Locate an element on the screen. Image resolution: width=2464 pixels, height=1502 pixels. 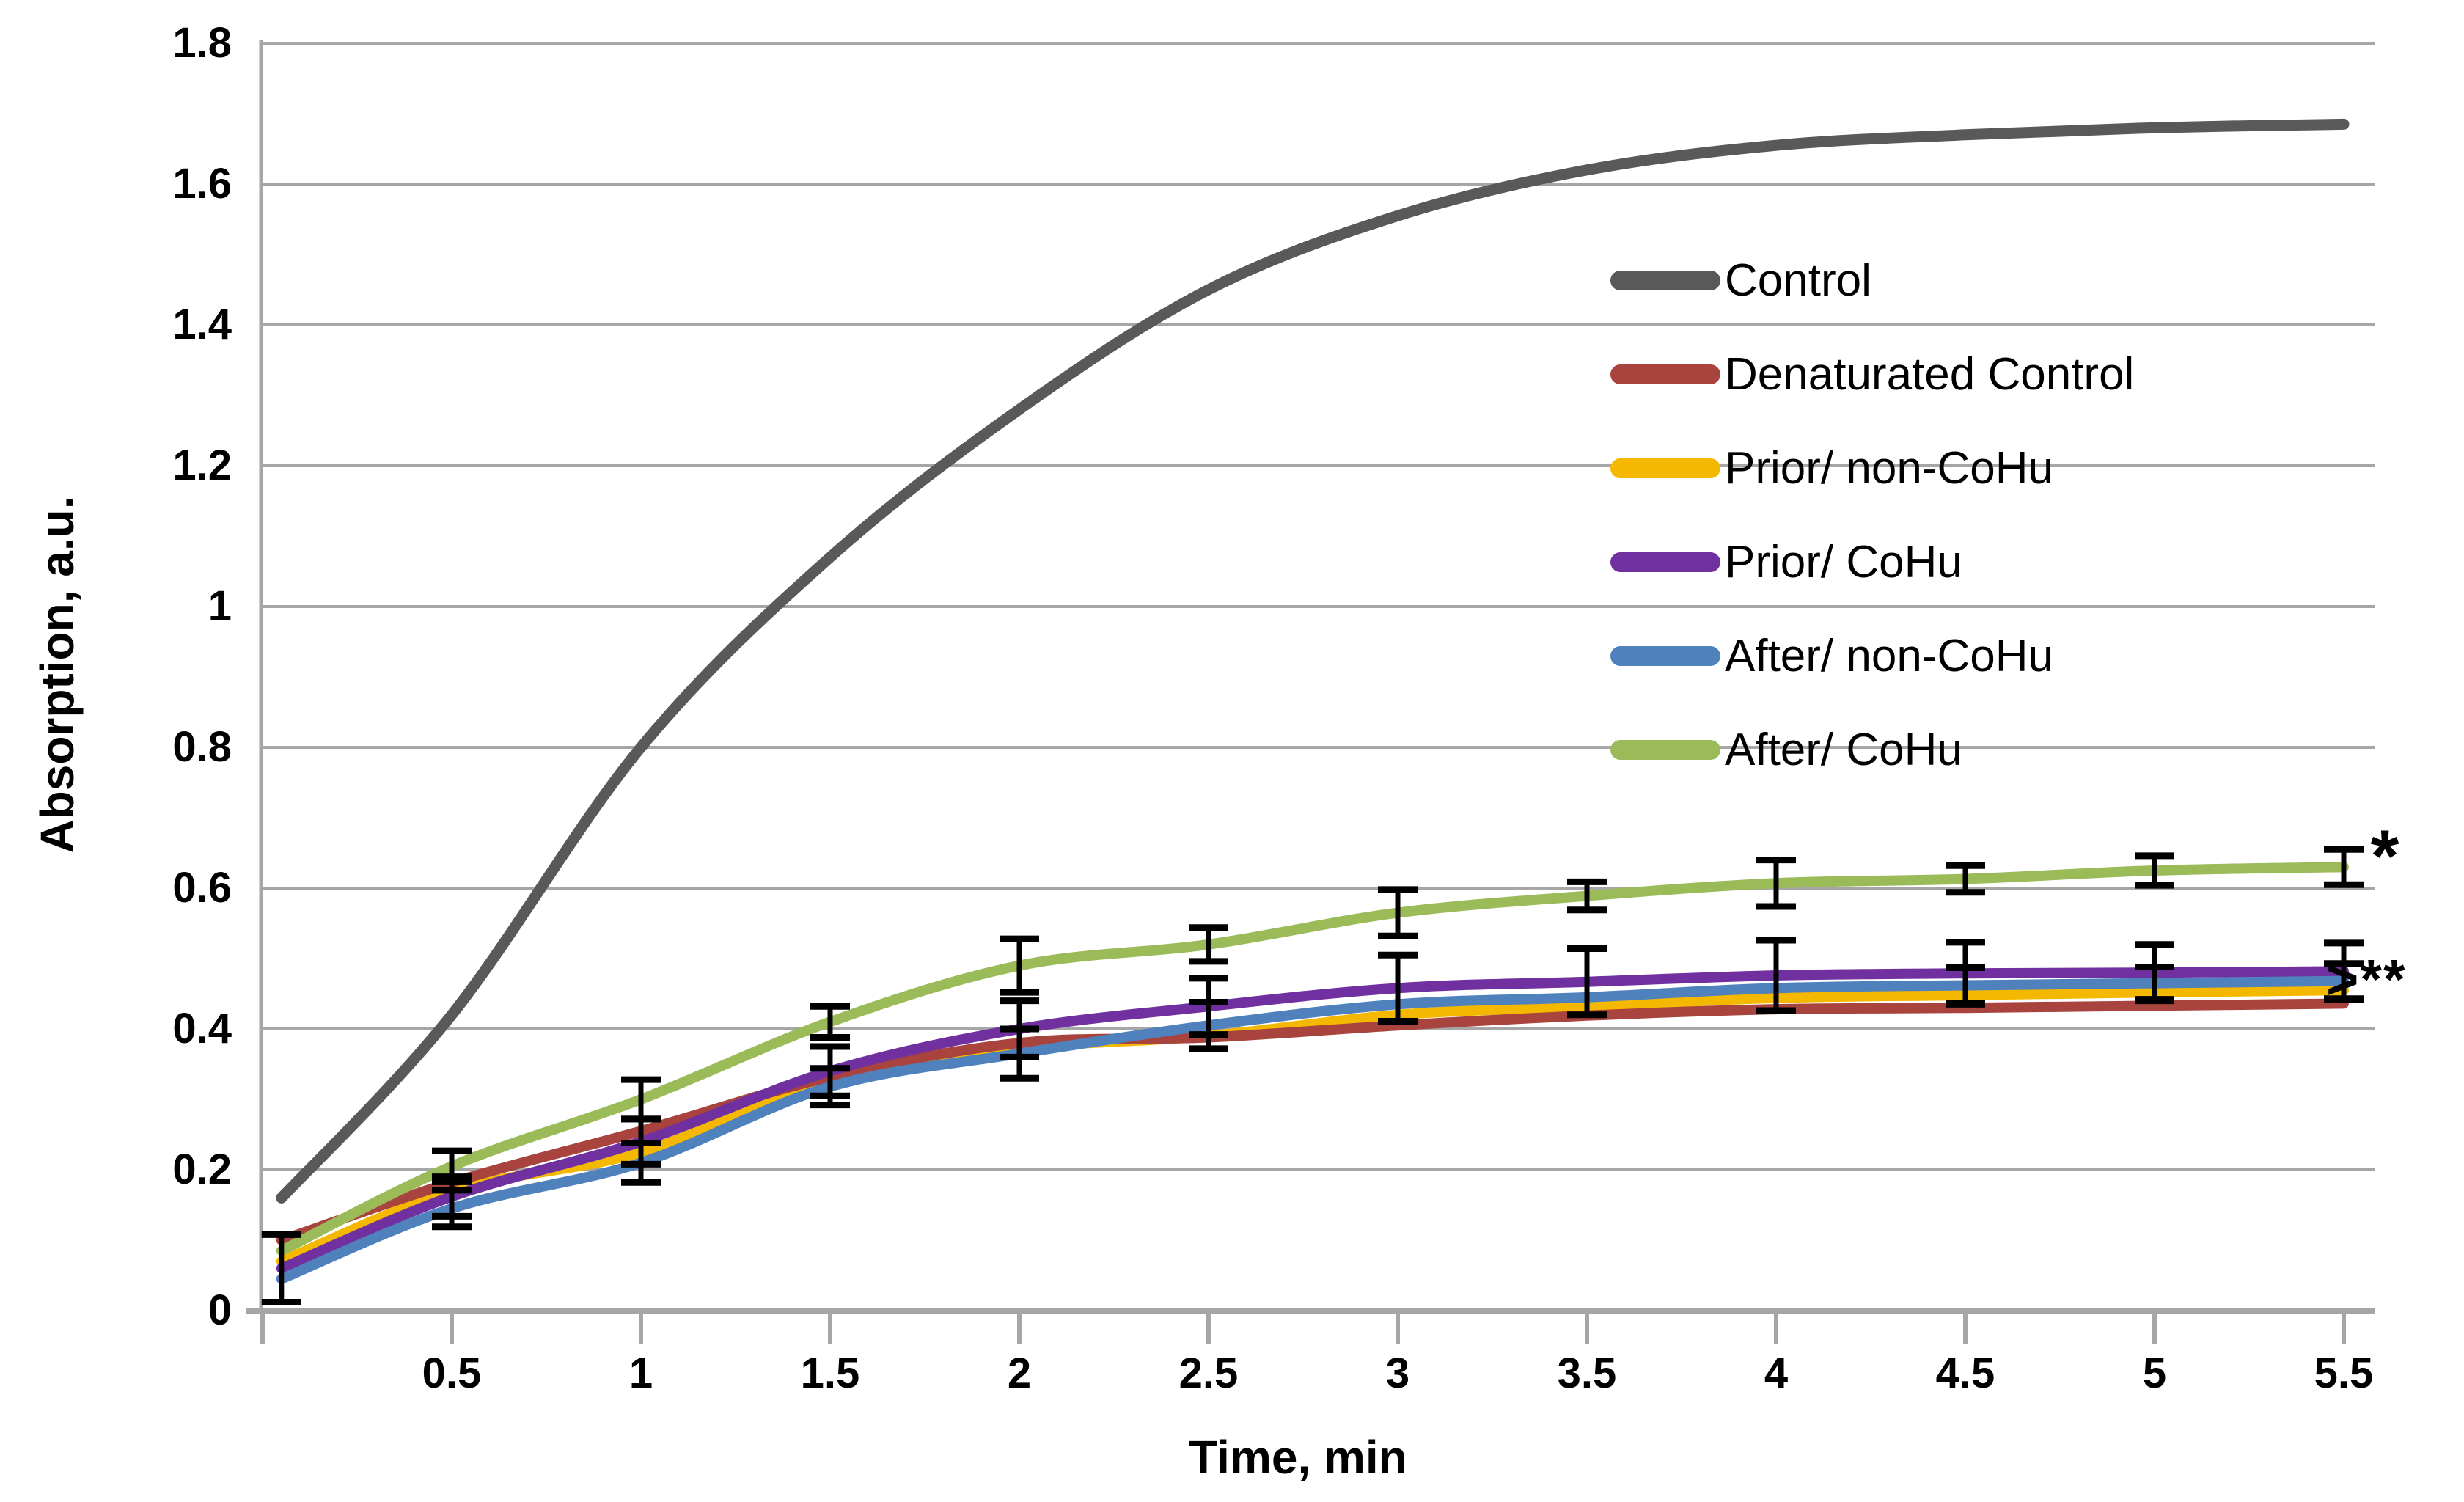
x-tick-label-0.5: 0.5 is located at coordinates (452, 1373).